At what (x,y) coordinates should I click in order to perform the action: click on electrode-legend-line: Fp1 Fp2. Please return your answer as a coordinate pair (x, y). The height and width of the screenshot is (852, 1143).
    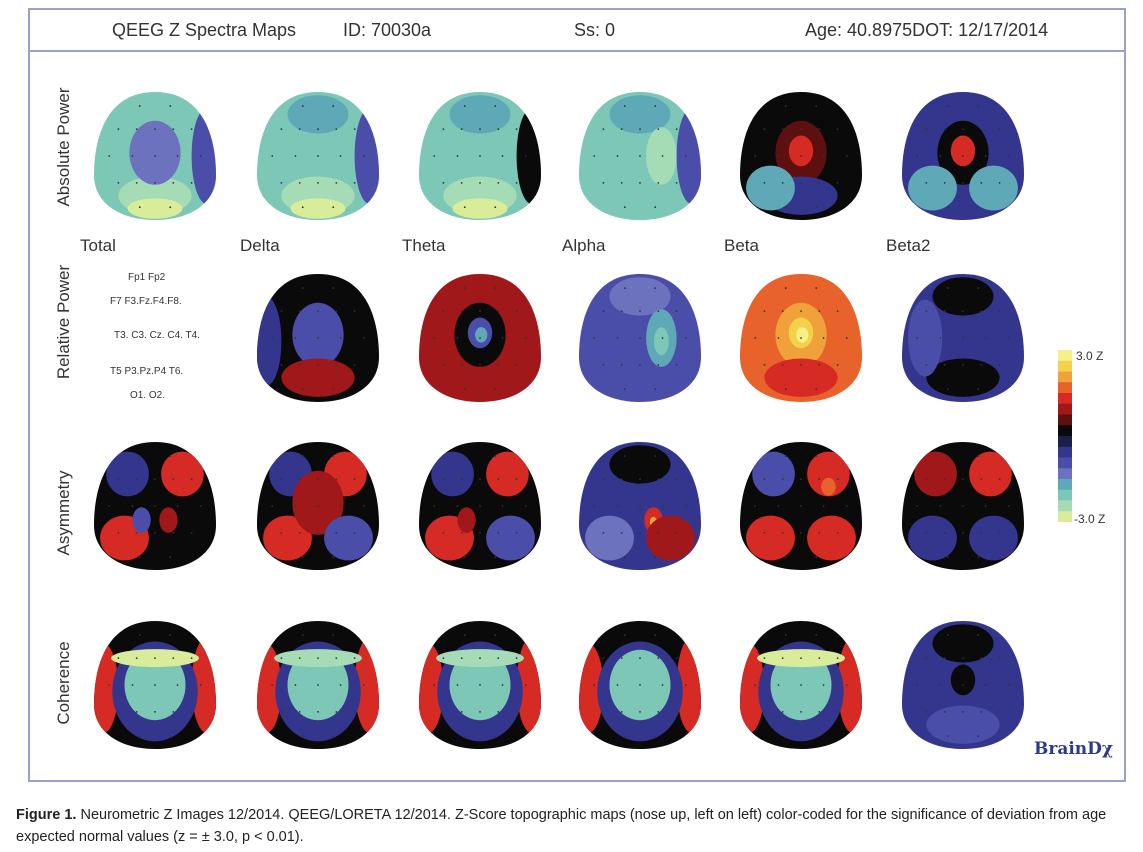
    Looking at the image, I should click on (147, 277).